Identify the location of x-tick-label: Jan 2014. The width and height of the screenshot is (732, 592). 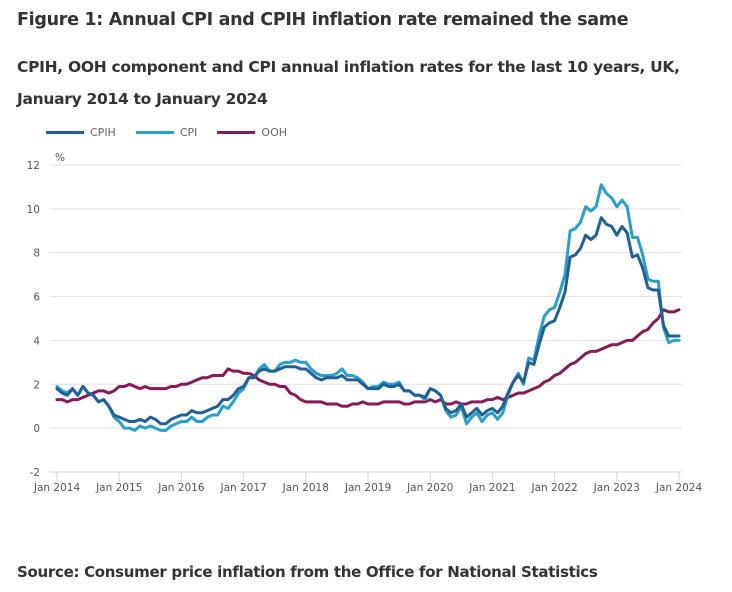
(57, 488).